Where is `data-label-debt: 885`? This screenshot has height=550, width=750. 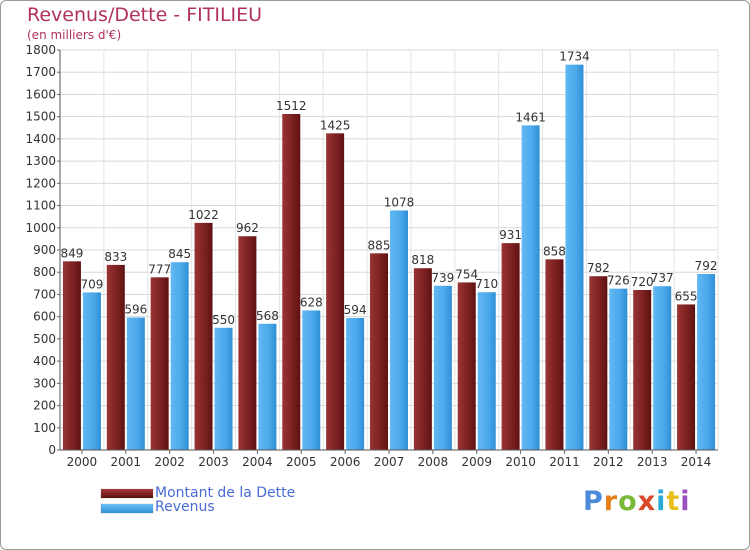
data-label-debt: 885 is located at coordinates (379, 245).